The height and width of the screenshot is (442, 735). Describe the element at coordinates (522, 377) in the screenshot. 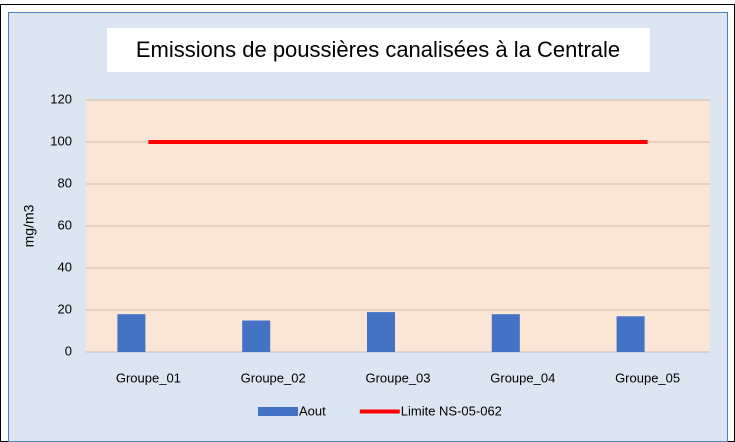

I see `x-tick-label: Groupe_04` at that location.